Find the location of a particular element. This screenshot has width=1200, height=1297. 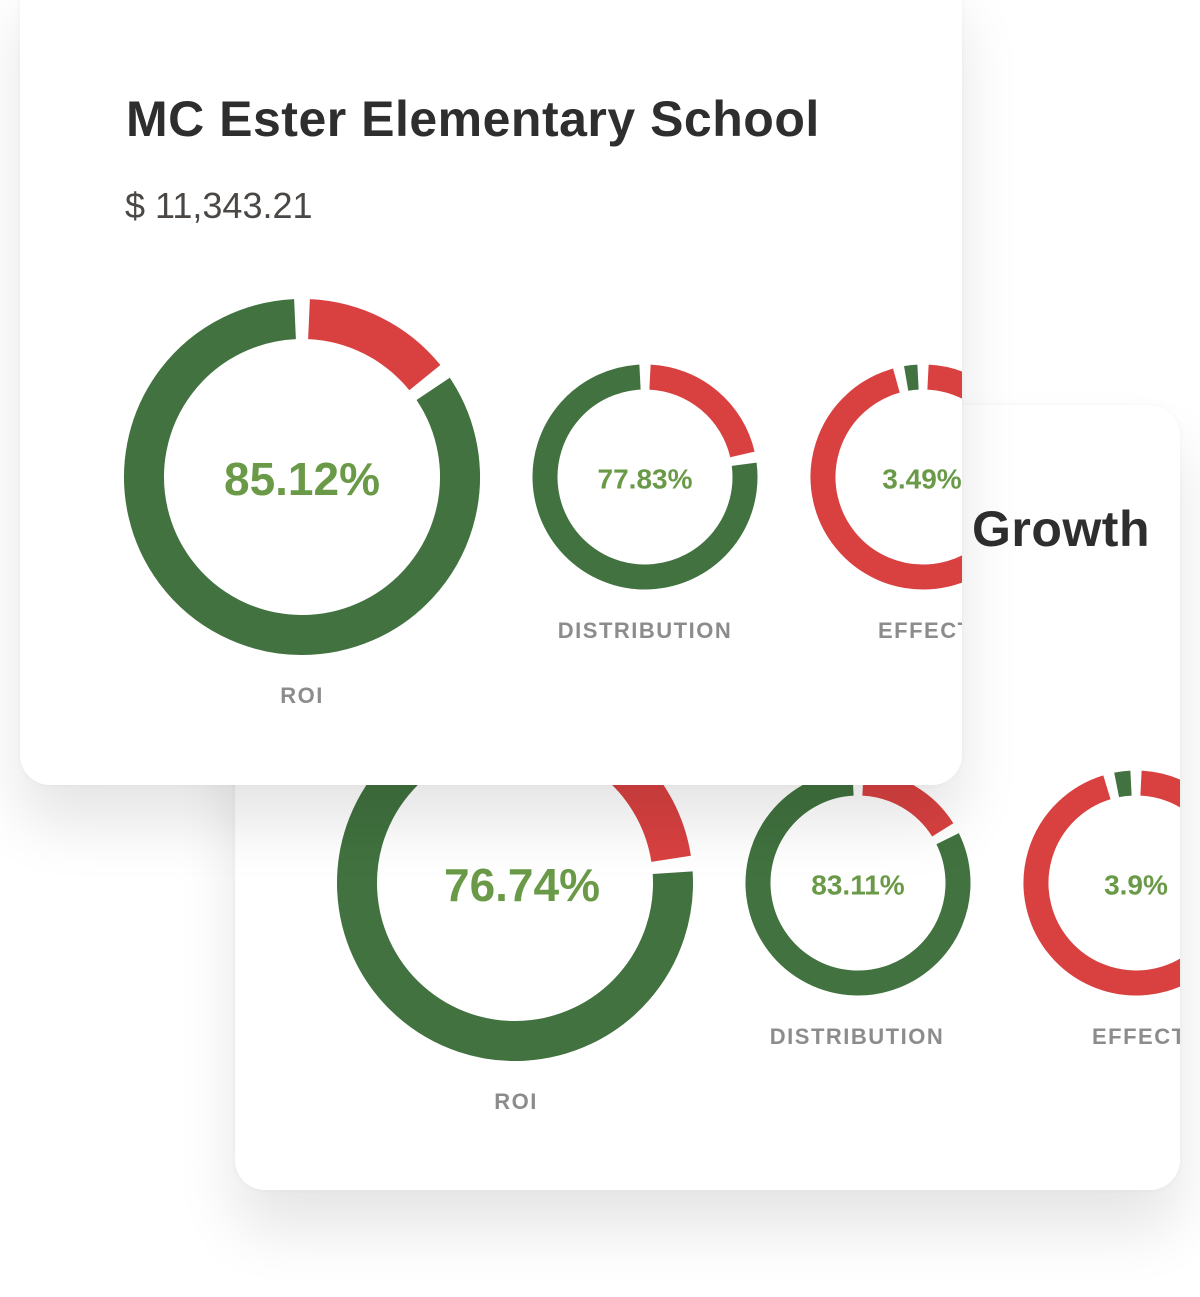

distribution-value: 83.11% is located at coordinates (858, 885).